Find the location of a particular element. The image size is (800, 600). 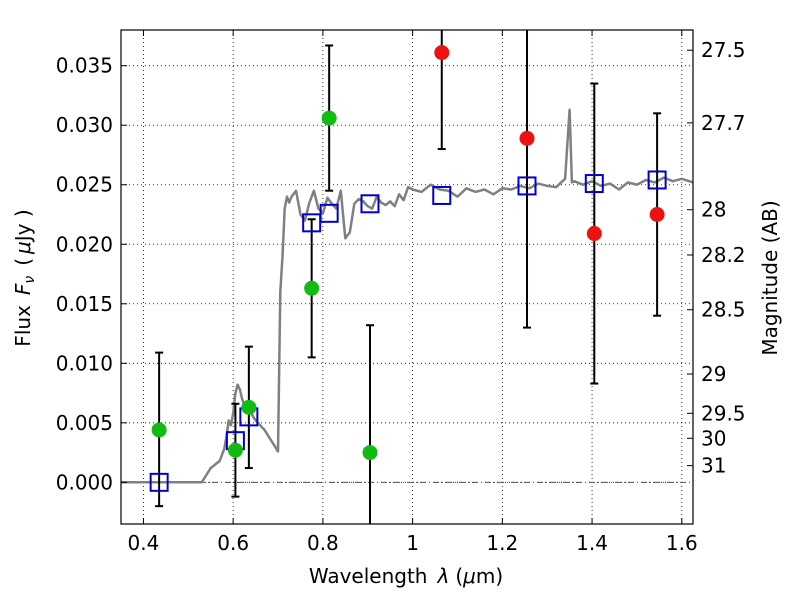

y-tick-label: 0.010 is located at coordinates (84, 363).